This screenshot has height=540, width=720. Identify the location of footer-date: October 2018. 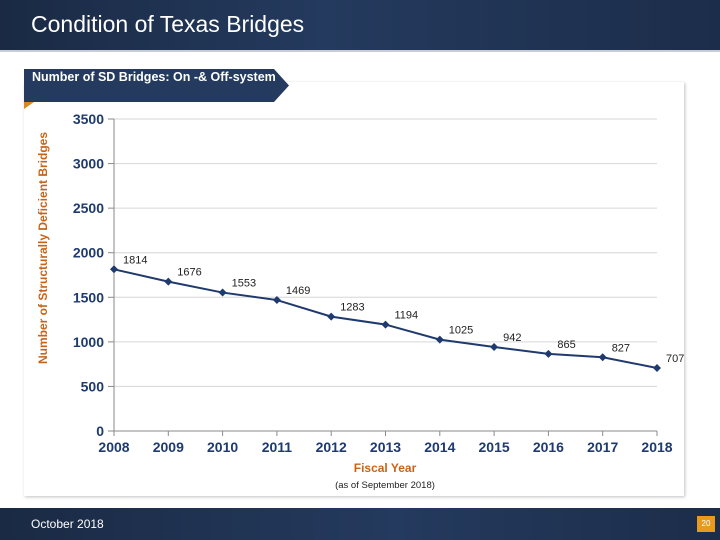
(67, 524).